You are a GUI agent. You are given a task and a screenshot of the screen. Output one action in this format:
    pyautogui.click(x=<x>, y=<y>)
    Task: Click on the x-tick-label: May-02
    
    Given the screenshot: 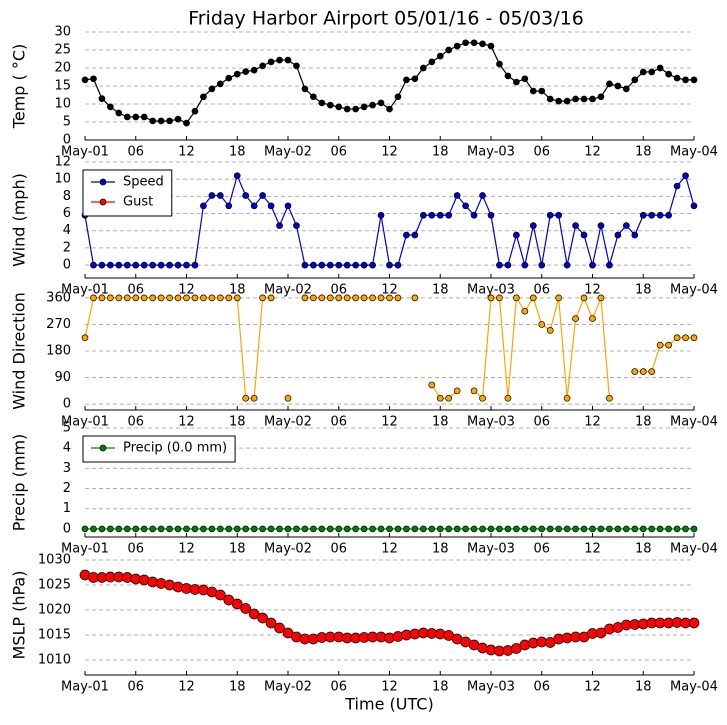 What is the action you would take?
    pyautogui.click(x=288, y=687)
    